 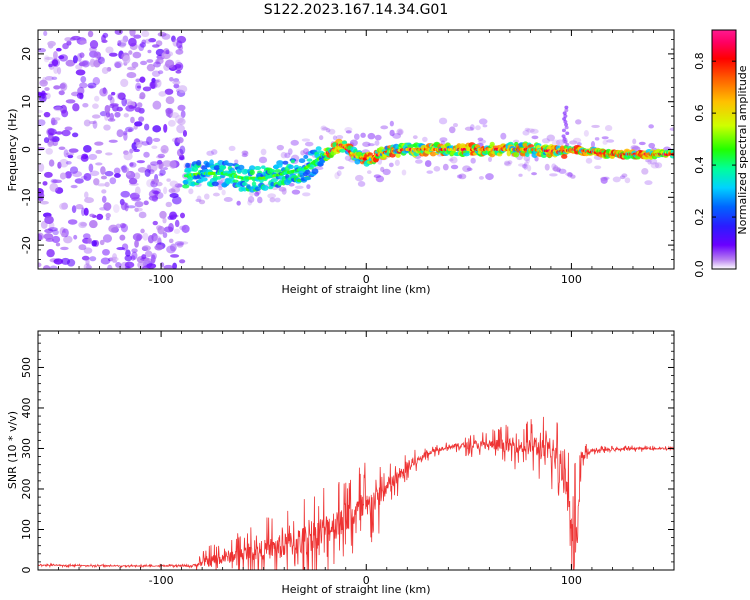 I want to click on x-tick-label: 100, so click(x=571, y=279).